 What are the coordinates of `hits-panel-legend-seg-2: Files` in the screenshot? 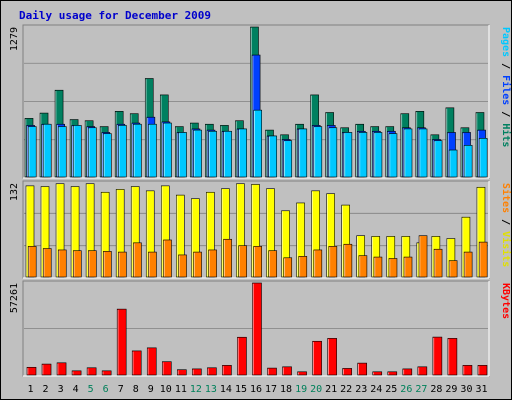 It's located at (506, 90).